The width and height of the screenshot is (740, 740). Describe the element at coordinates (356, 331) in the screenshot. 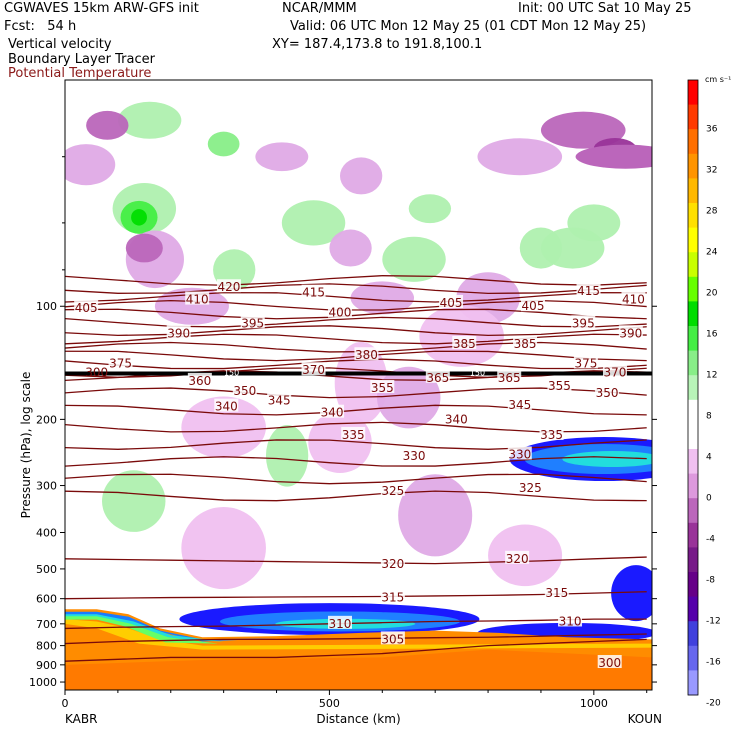

I see `theta-390-line` at that location.